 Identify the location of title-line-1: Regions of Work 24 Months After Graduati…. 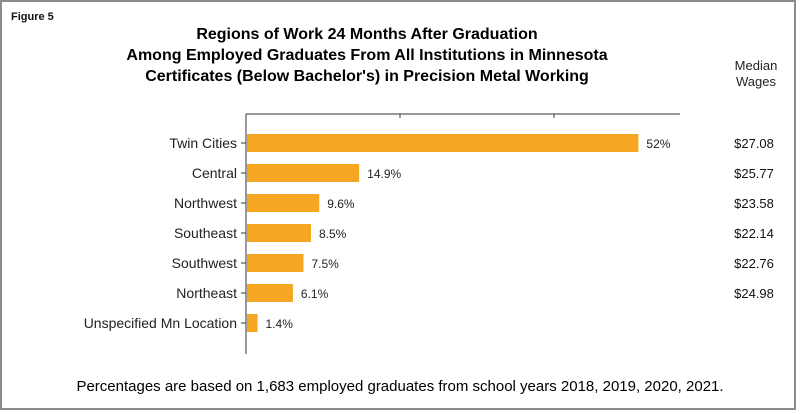
(367, 34).